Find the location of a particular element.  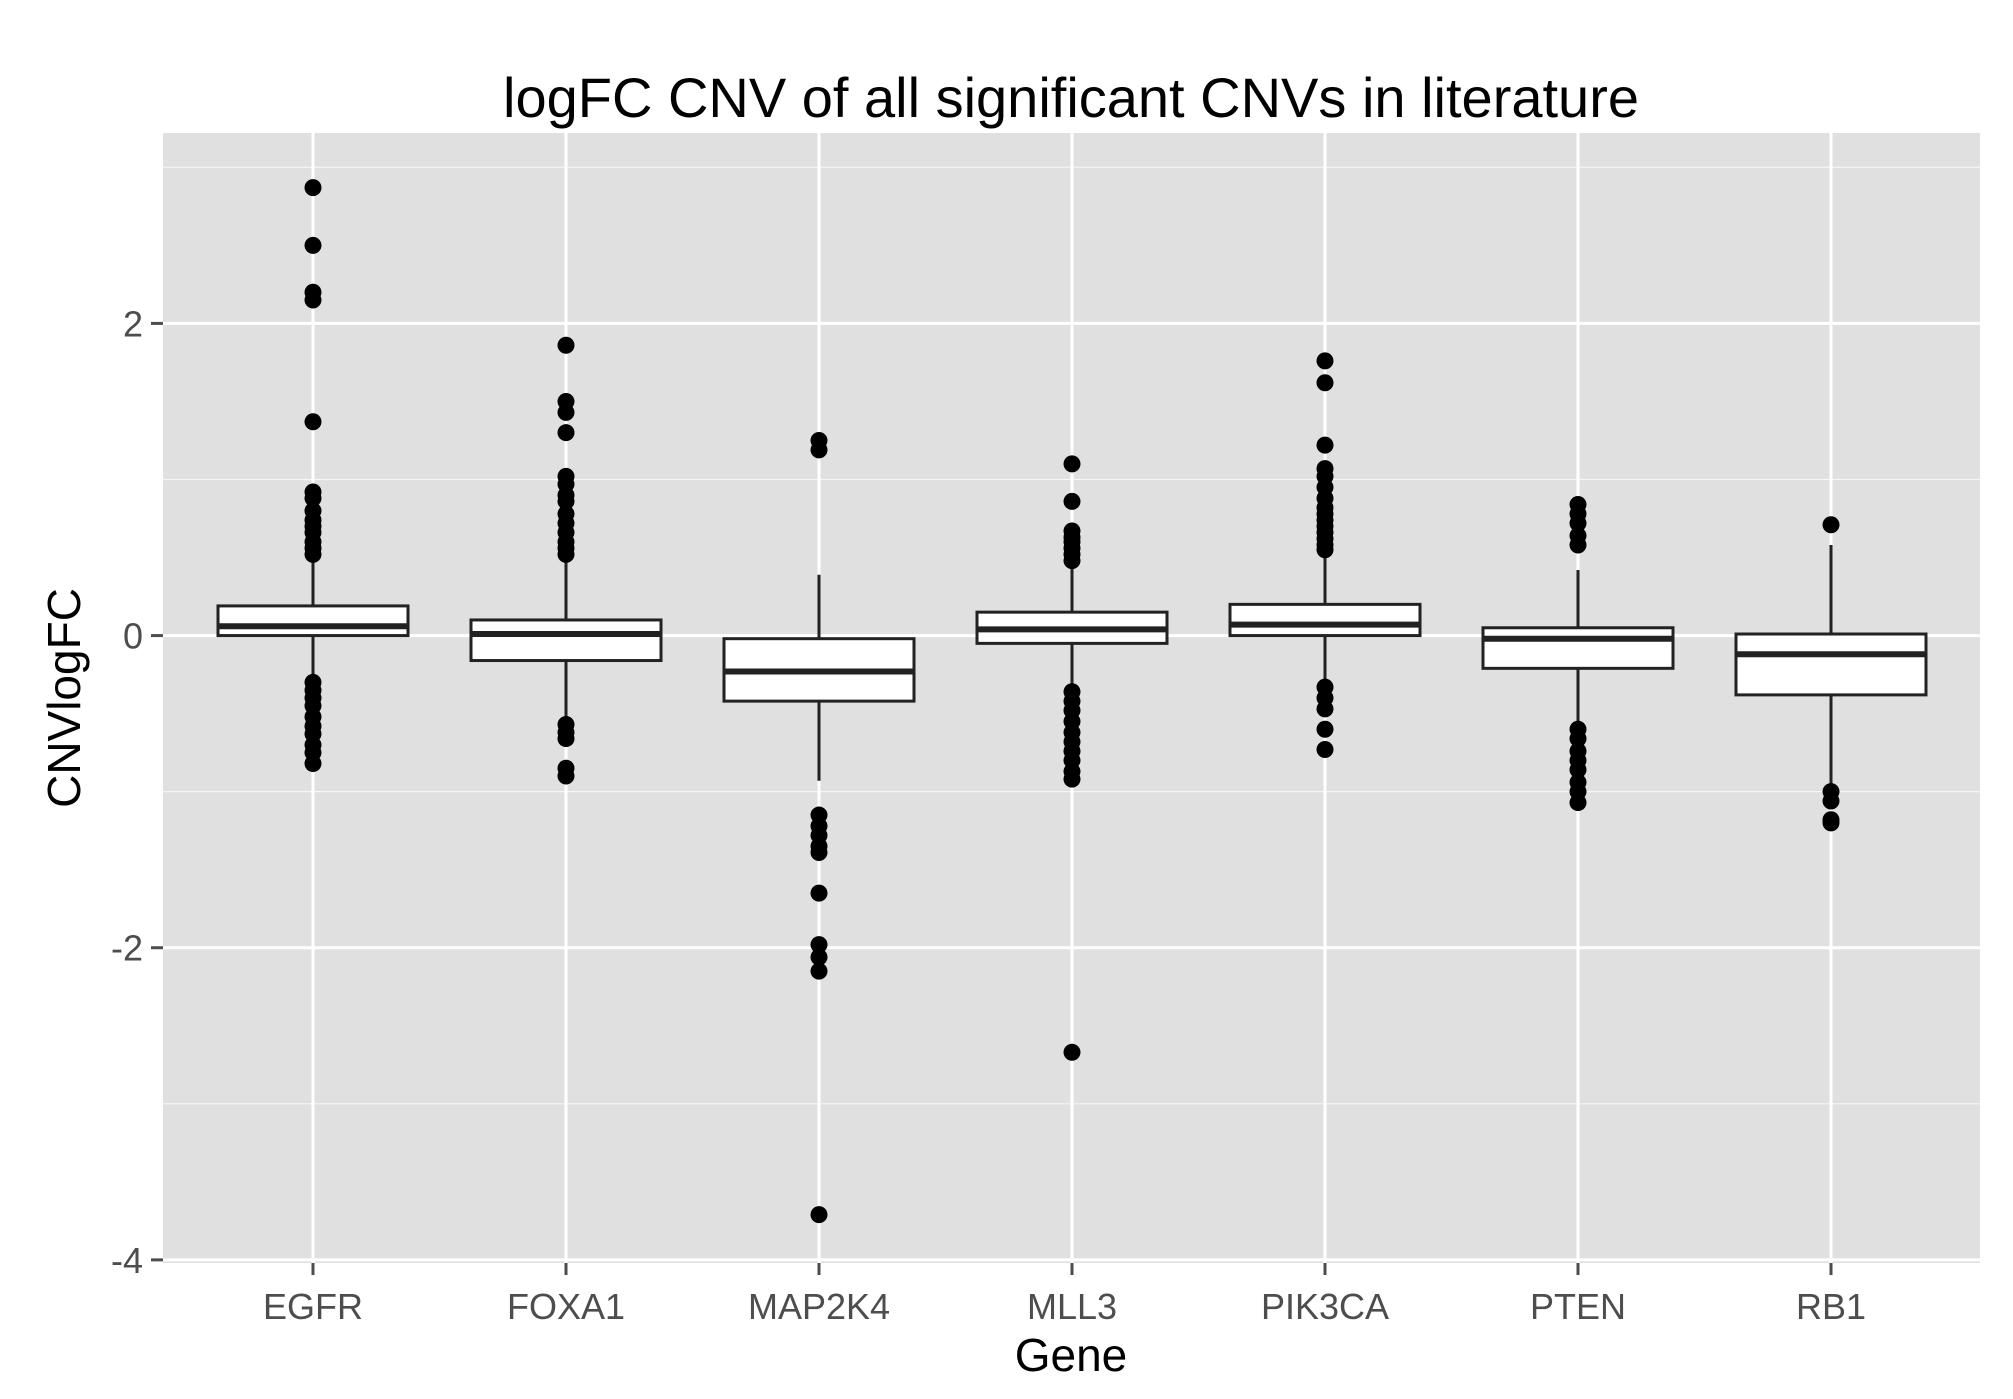

x-axis-title: Gene is located at coordinates (1071, 1355).